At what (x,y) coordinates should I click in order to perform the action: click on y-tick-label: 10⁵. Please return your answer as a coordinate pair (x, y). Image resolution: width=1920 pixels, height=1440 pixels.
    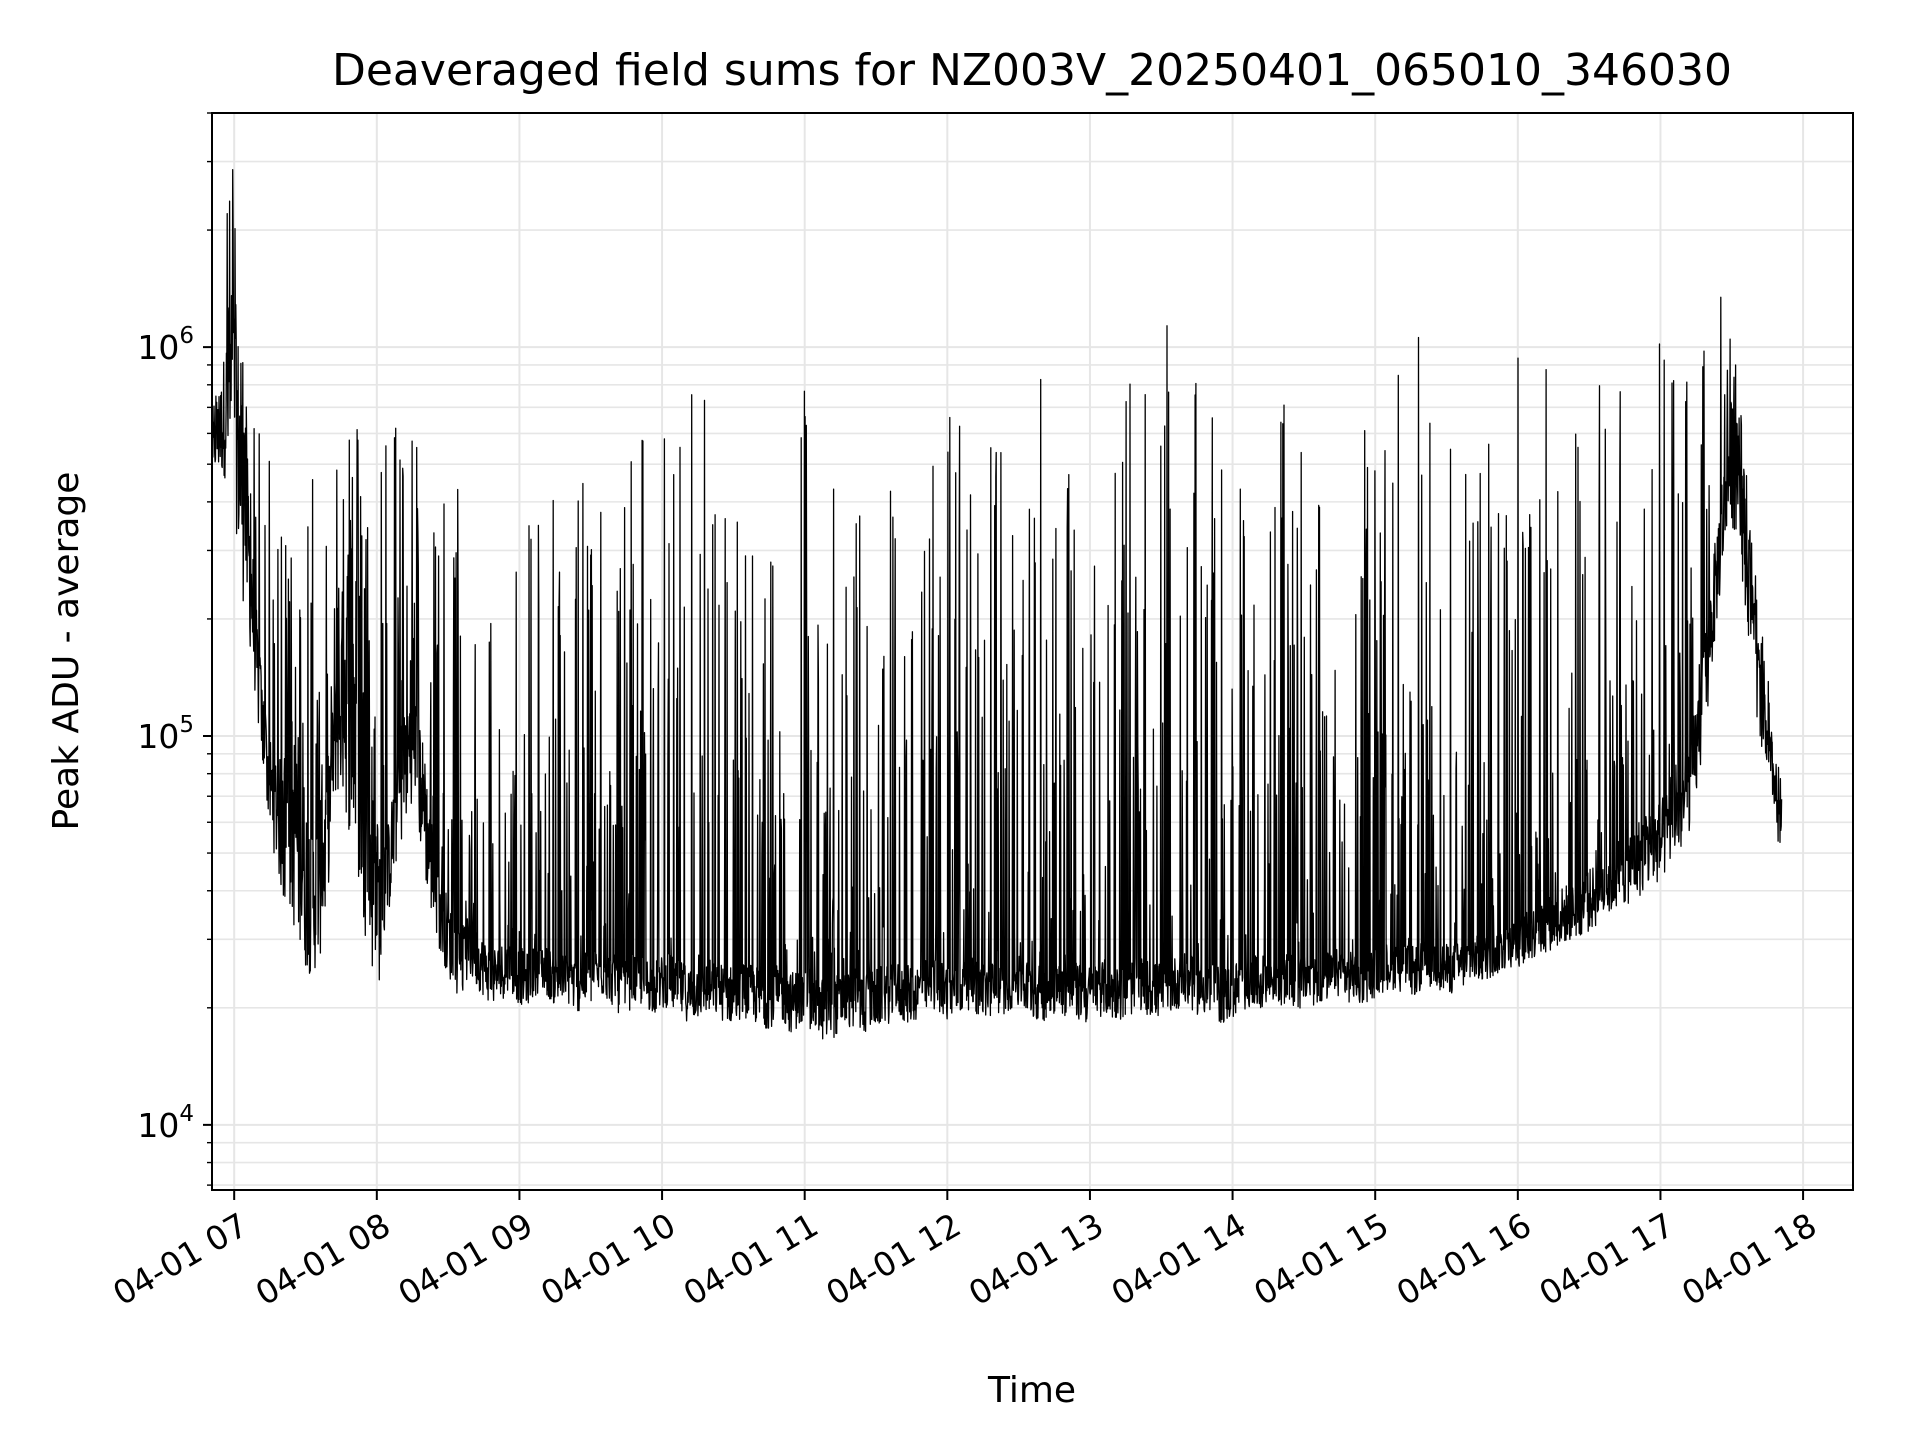
    Looking at the image, I should click on (165, 734).